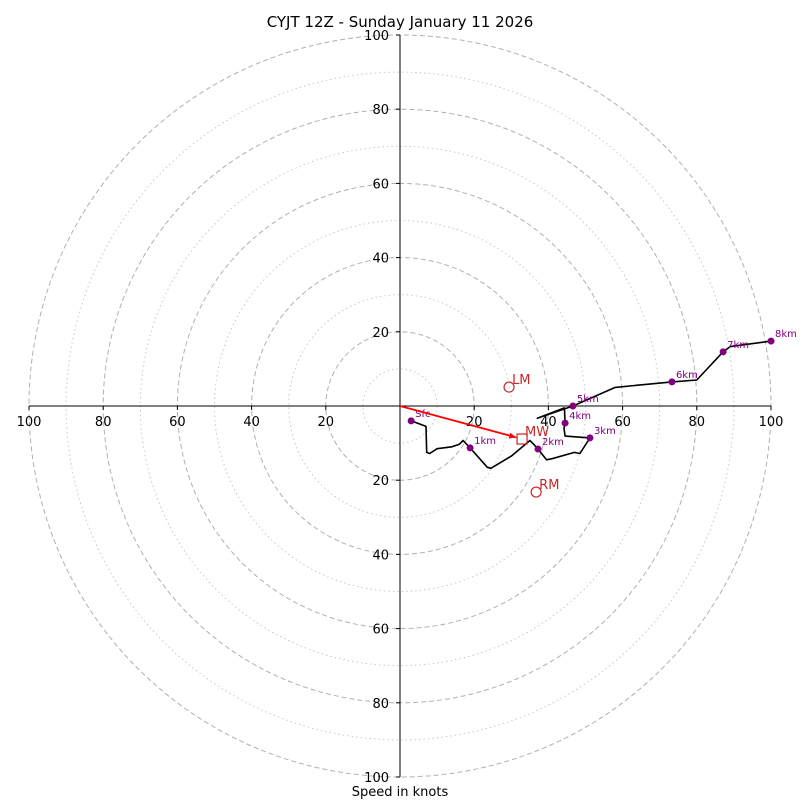 This screenshot has width=800, height=800. I want to click on hodograph-line, so click(591, 405).